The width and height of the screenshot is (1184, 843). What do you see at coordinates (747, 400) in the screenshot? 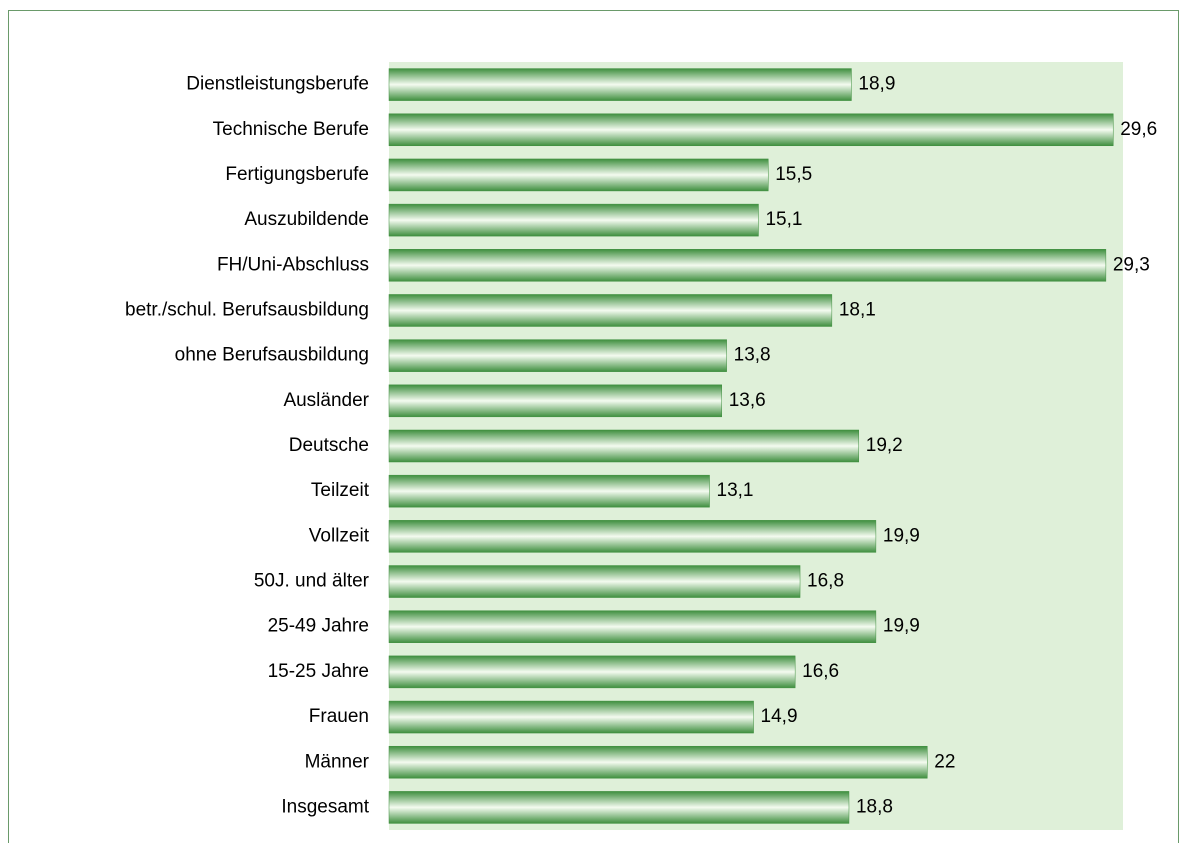
I see `value-label: 13,6` at bounding box center [747, 400].